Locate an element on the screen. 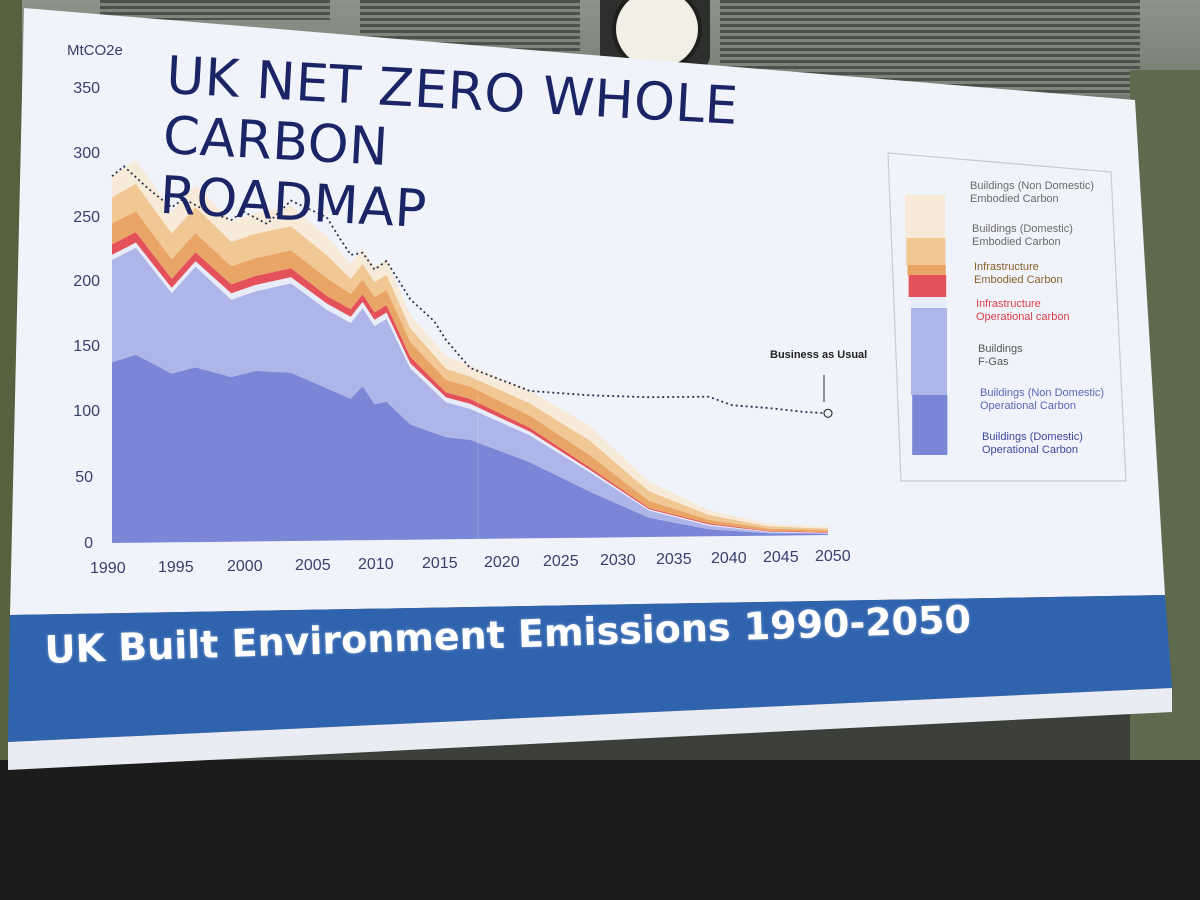 The height and width of the screenshot is (900, 1200). x-tick-label: 2050 is located at coordinates (833, 556).